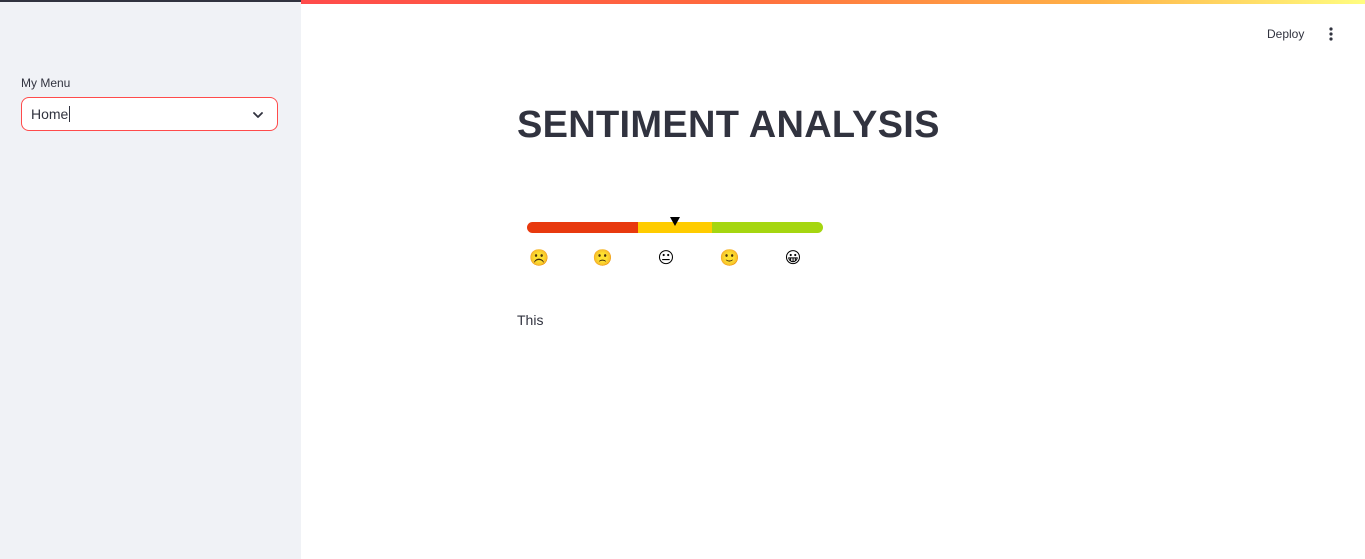 This screenshot has height=559, width=1365. Describe the element at coordinates (150, 1) in the screenshot. I see `sidebar-top-border` at that location.